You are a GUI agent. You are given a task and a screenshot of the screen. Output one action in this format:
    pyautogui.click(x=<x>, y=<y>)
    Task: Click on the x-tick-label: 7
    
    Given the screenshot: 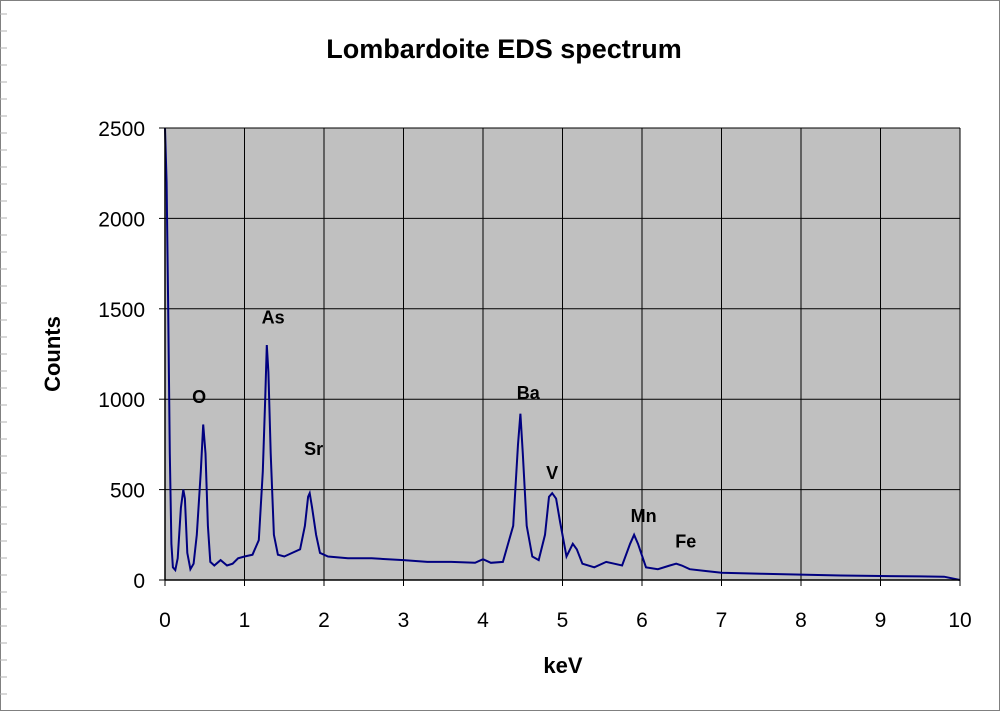 What is the action you would take?
    pyautogui.click(x=722, y=620)
    